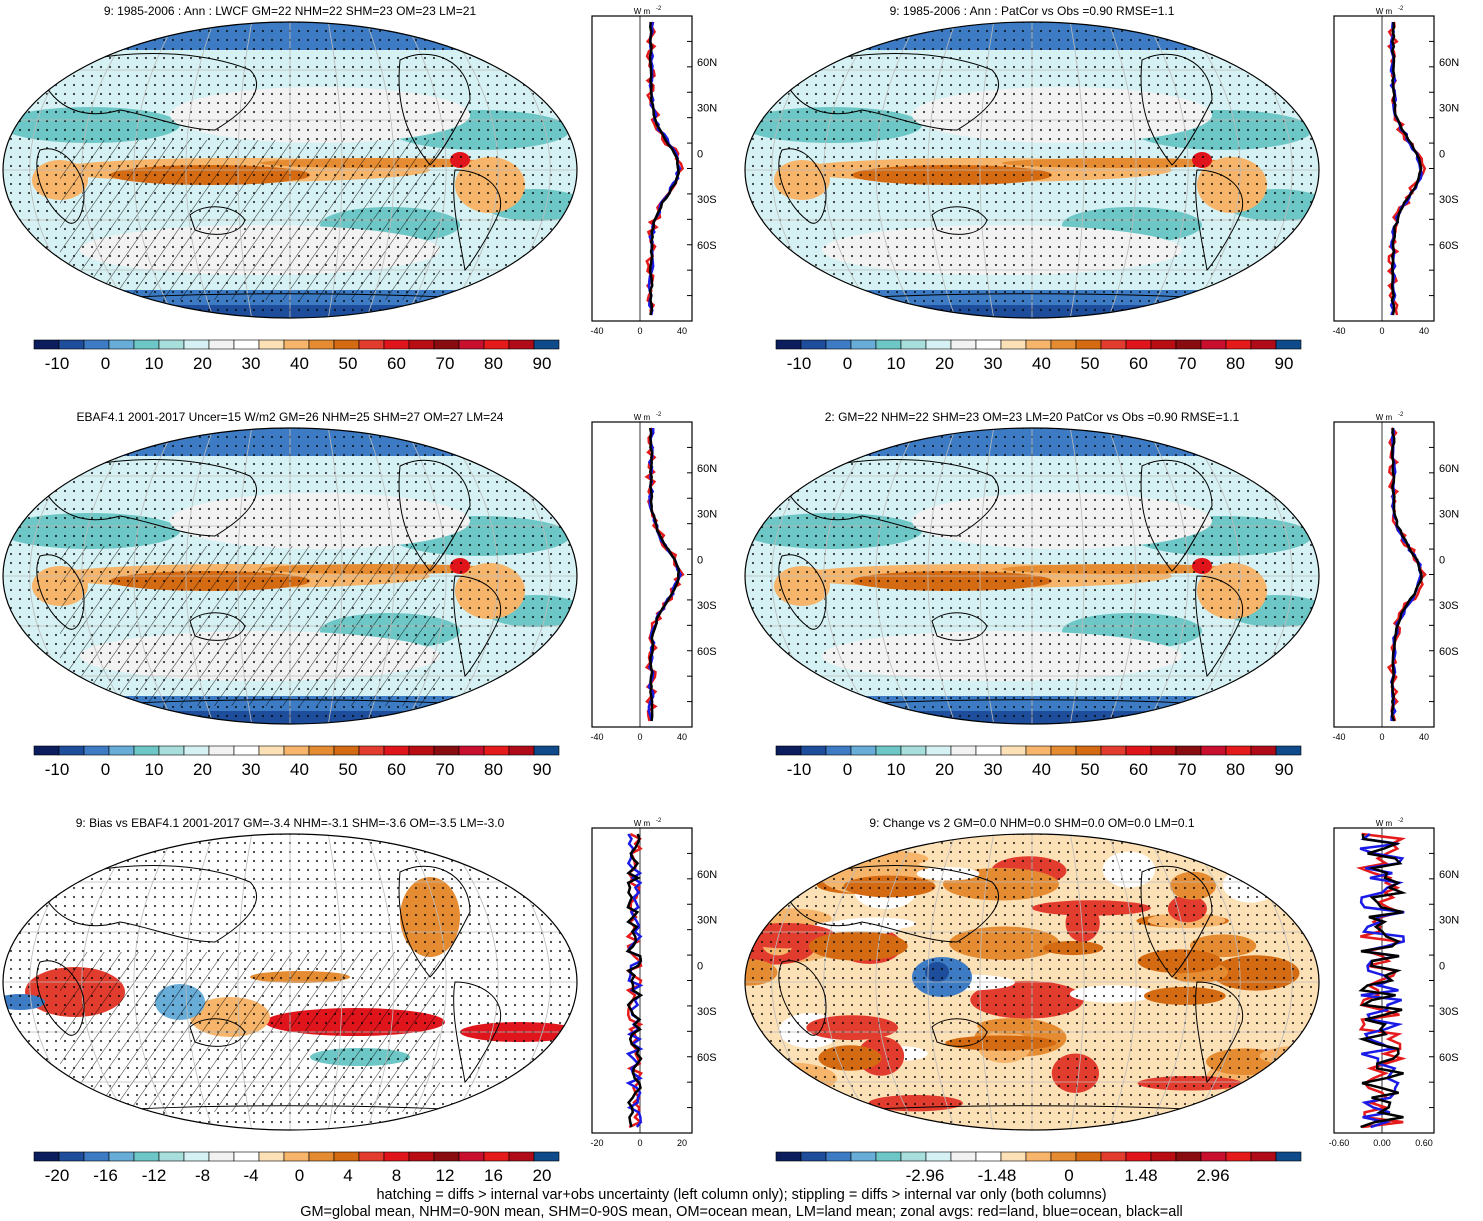  What do you see at coordinates (396, 1175) in the screenshot?
I see `colorbar-label: 8` at bounding box center [396, 1175].